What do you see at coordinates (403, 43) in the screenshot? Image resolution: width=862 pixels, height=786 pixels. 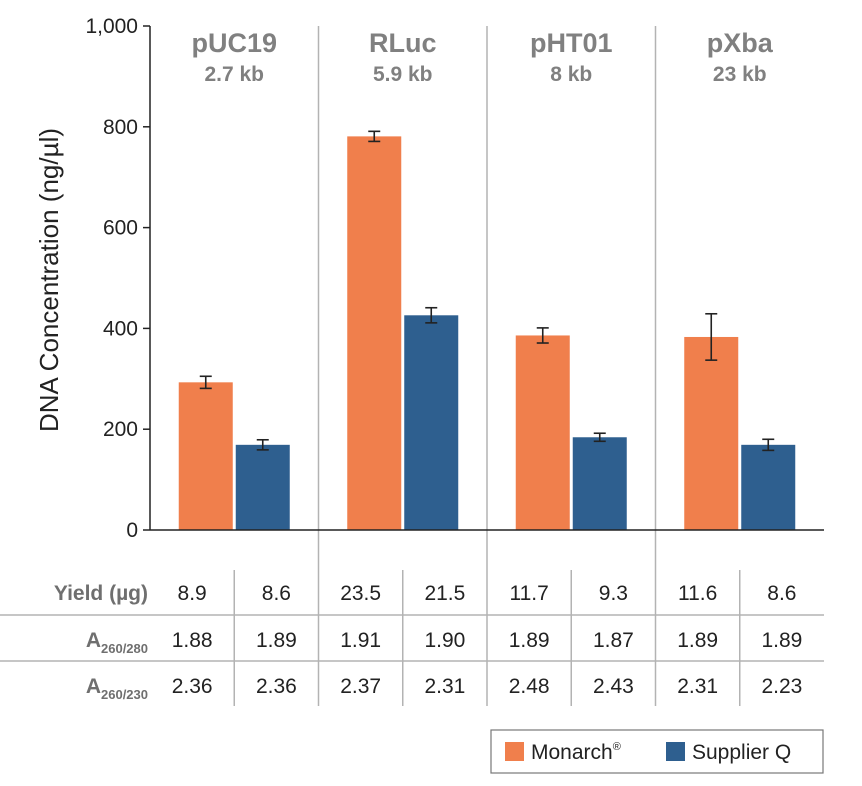 I see `category-name: RLuc` at bounding box center [403, 43].